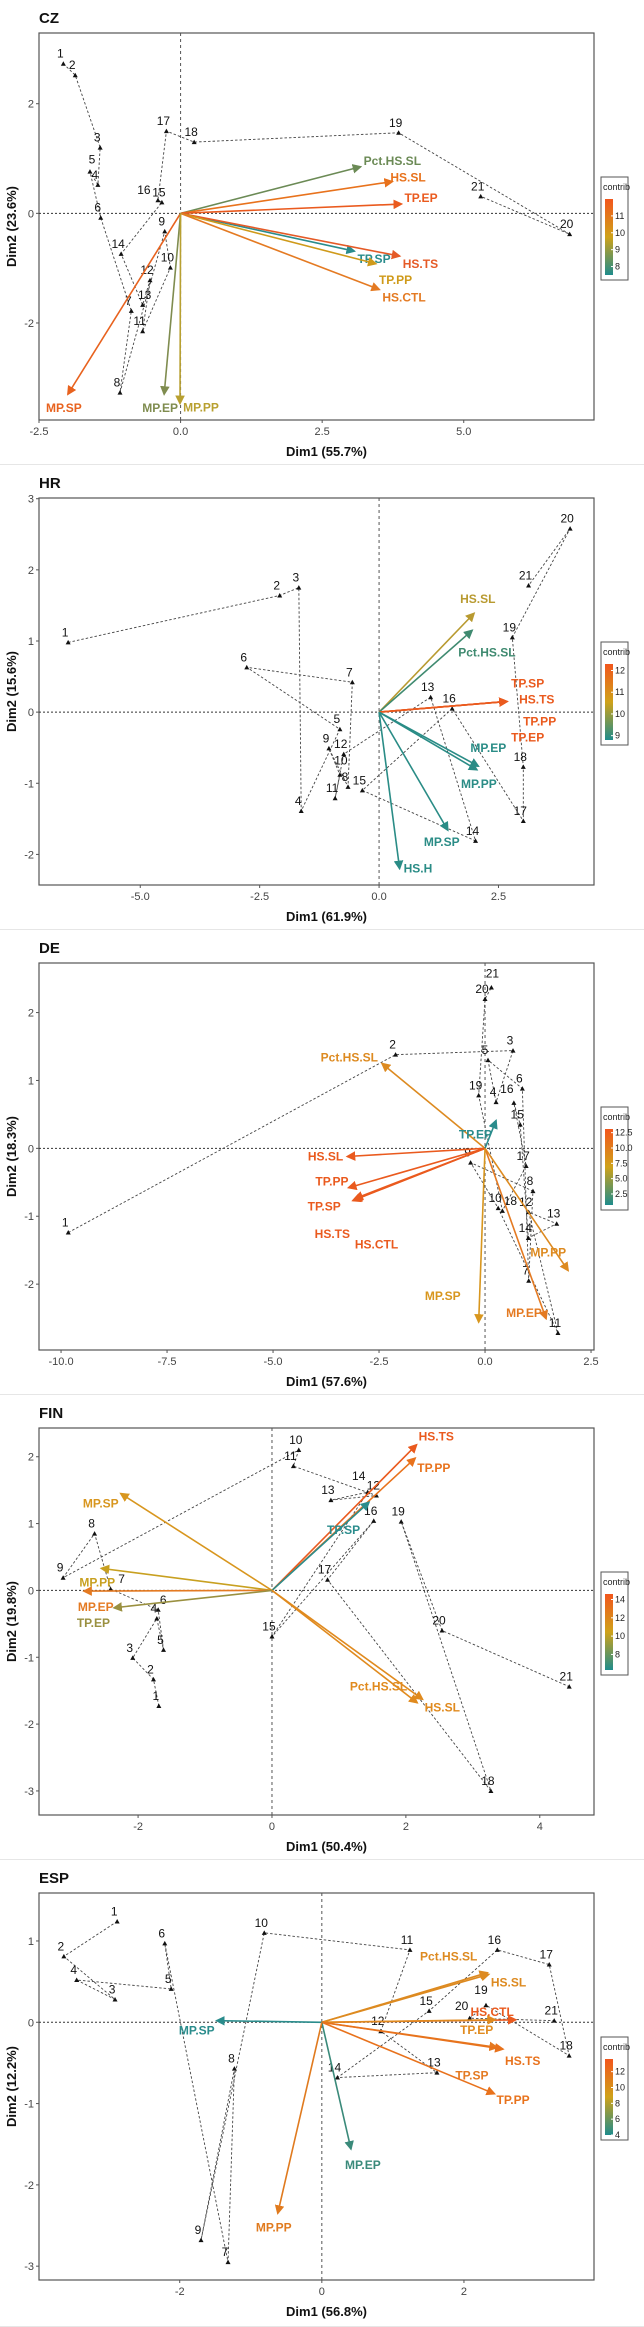 This screenshot has height=2327, width=644. I want to click on variable-label: HS.SL, so click(407, 178).